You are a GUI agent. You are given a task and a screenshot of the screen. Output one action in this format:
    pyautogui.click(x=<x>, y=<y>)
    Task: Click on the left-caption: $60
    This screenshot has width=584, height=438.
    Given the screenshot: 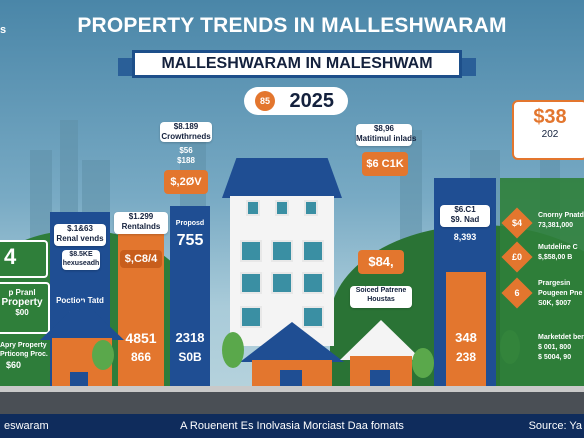 What is the action you would take?
    pyautogui.click(x=14, y=365)
    